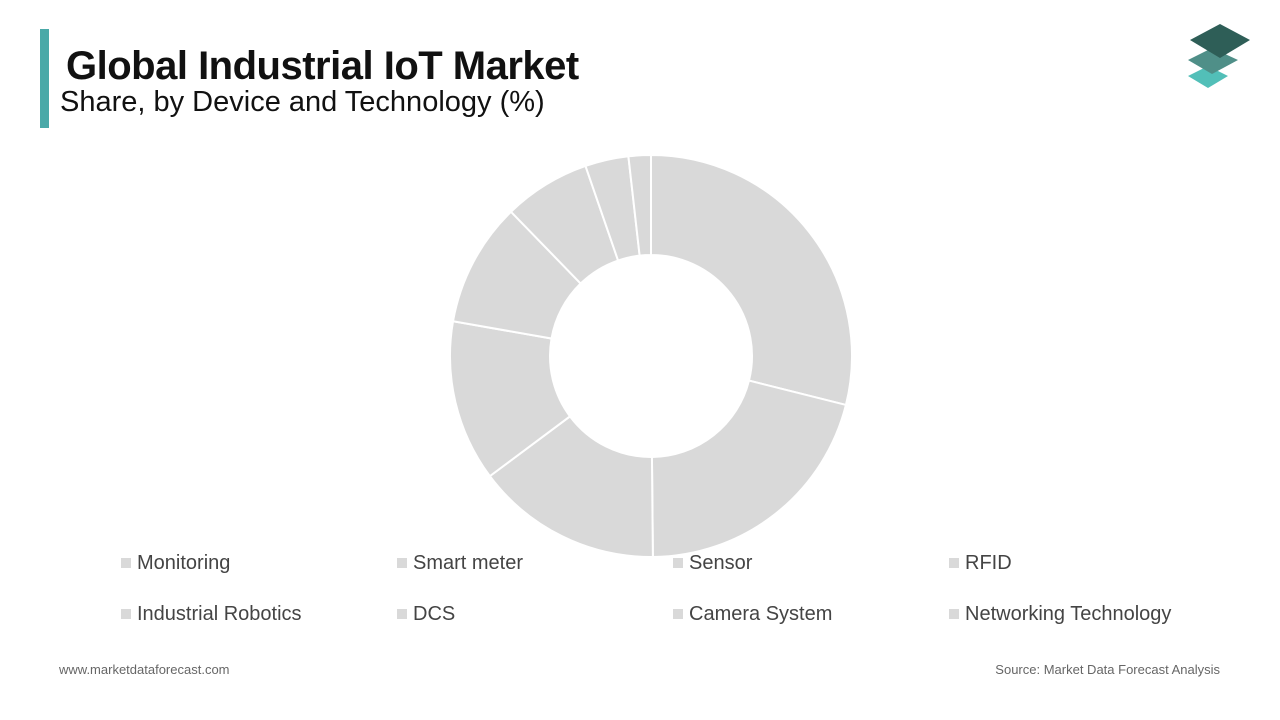  Describe the element at coordinates (761, 613) in the screenshot. I see `legend-label: Camera System` at that location.